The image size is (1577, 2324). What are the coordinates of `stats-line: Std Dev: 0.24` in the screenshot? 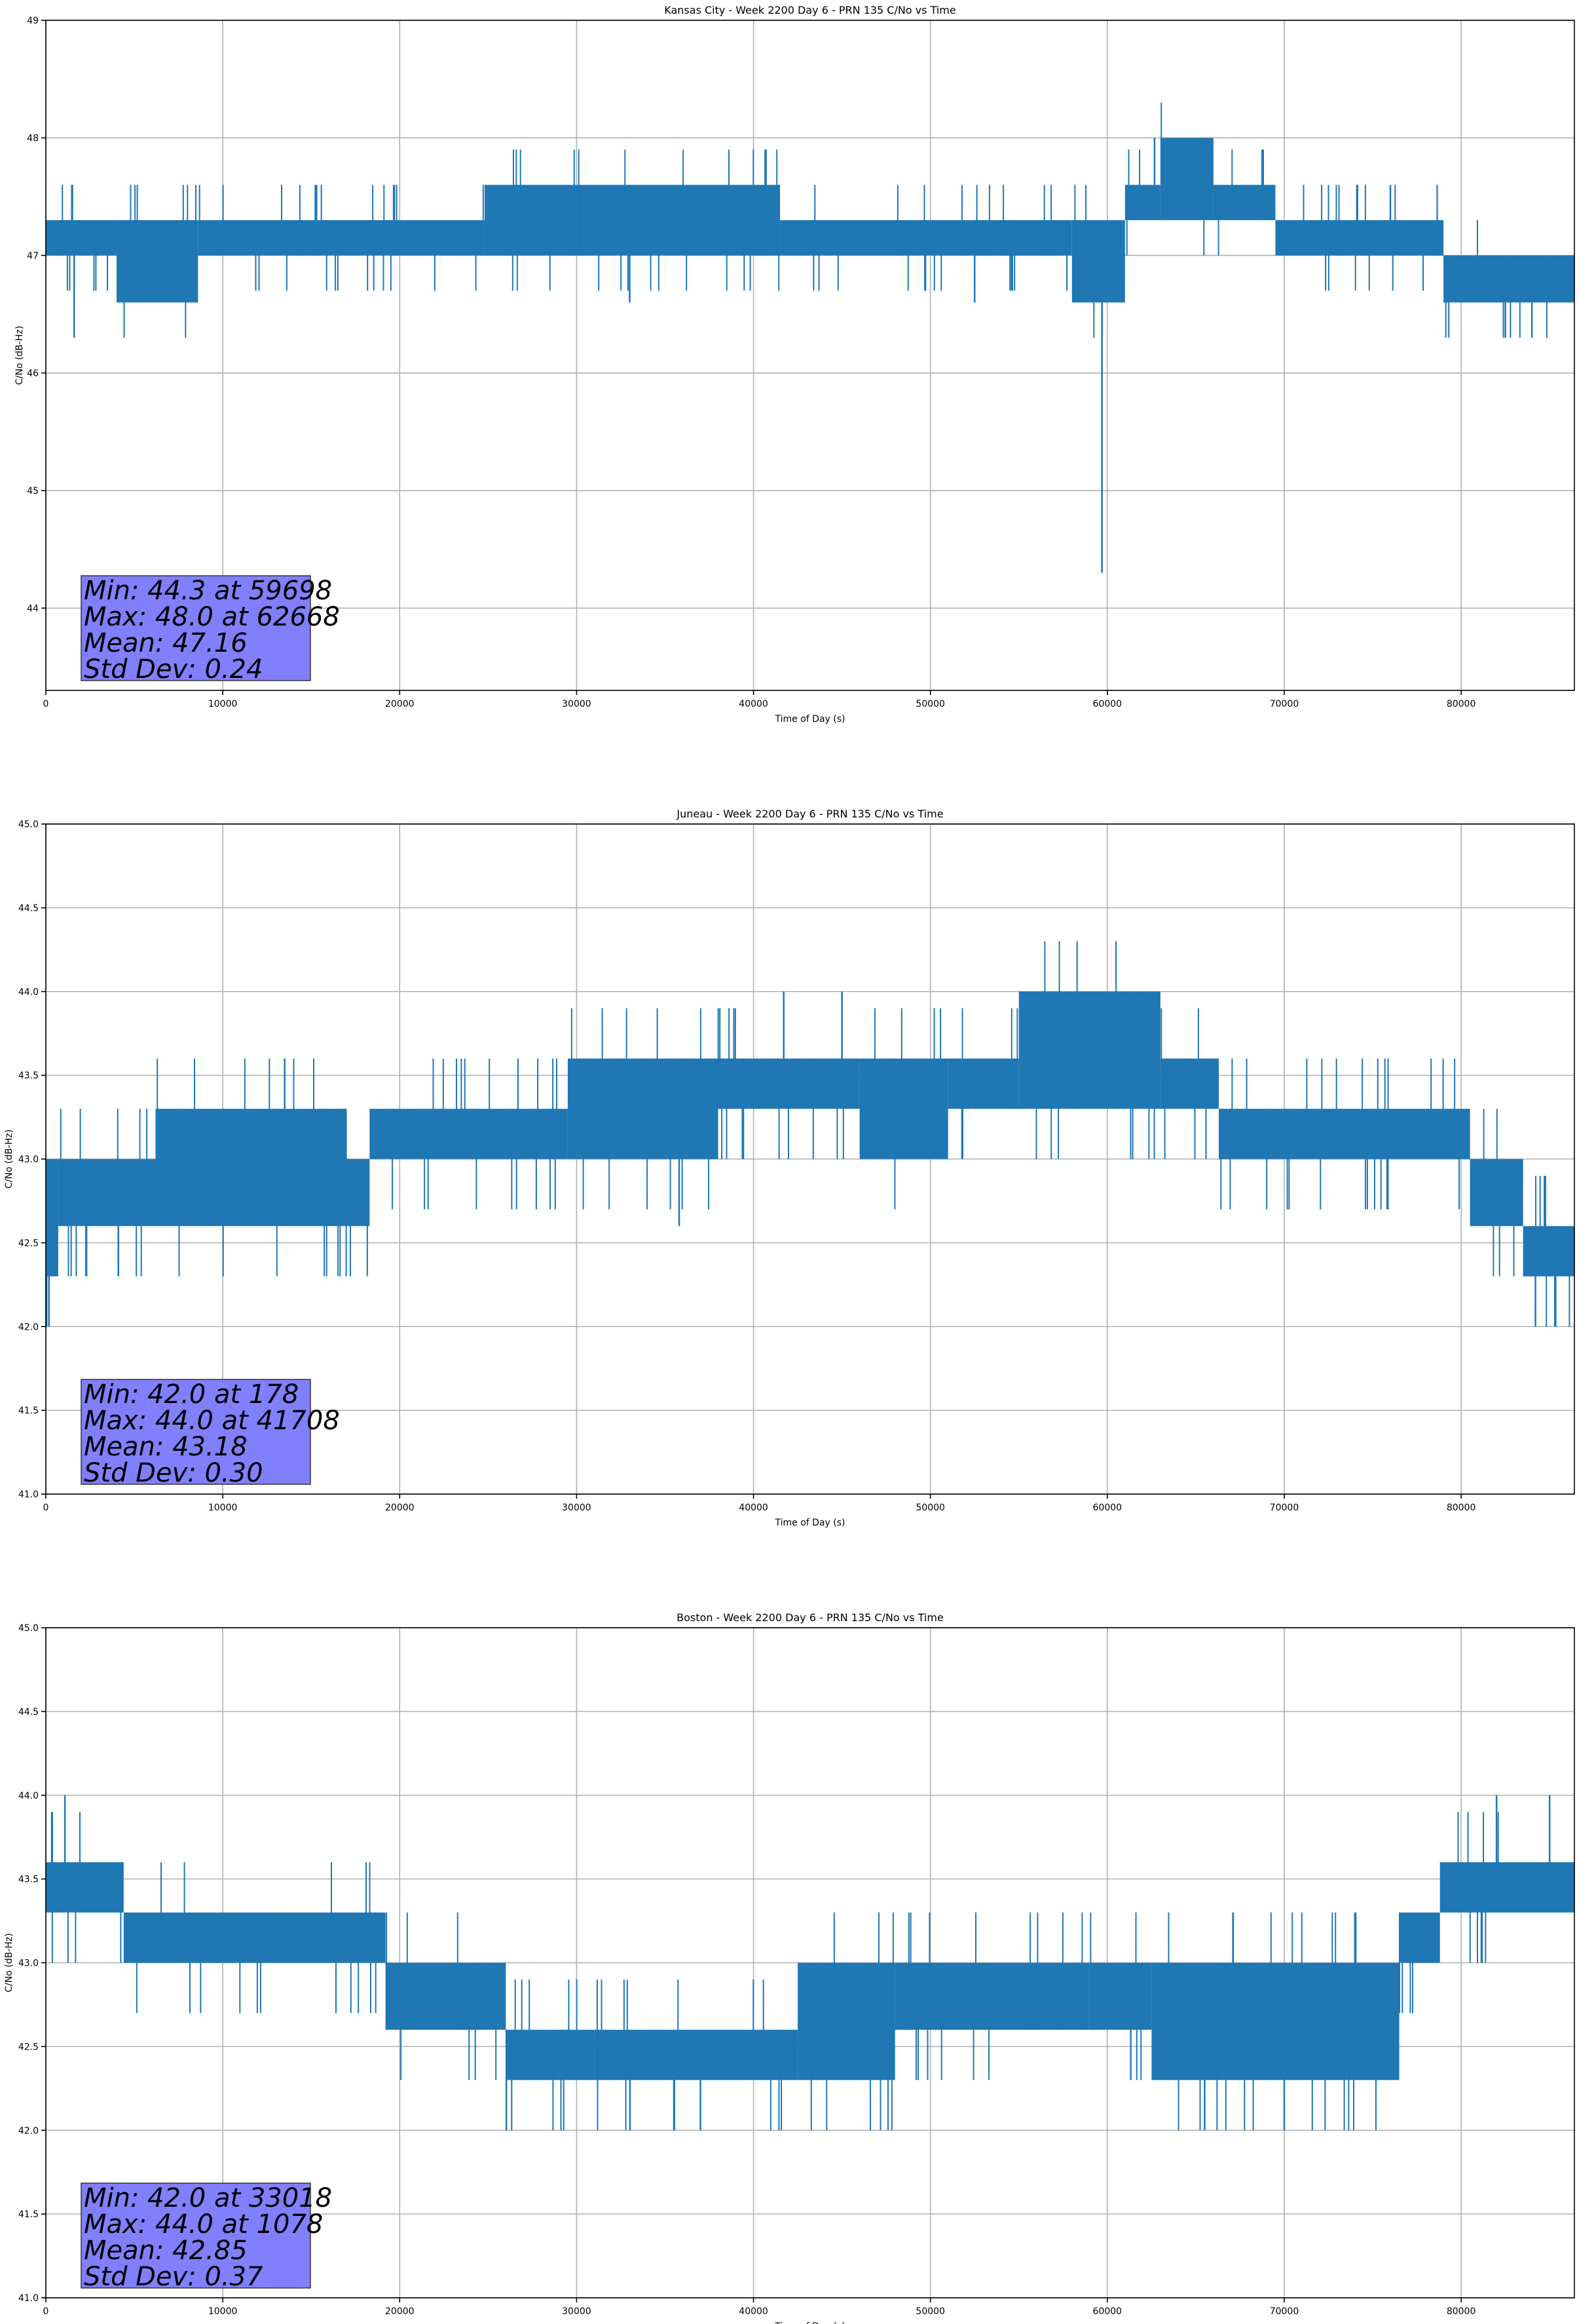 It's located at (173, 669).